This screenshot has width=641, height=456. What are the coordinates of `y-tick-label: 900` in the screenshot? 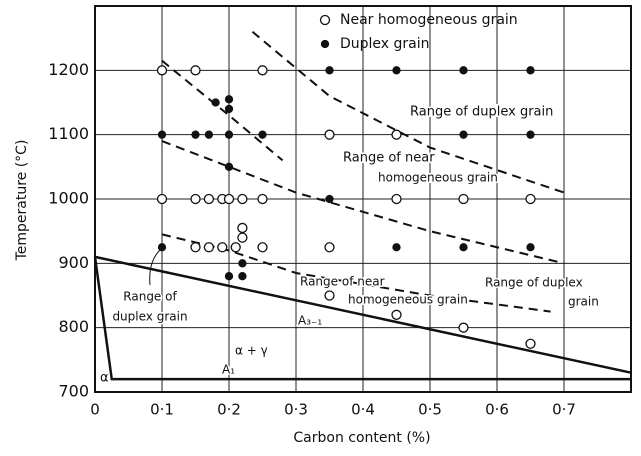 It's located at (73, 262).